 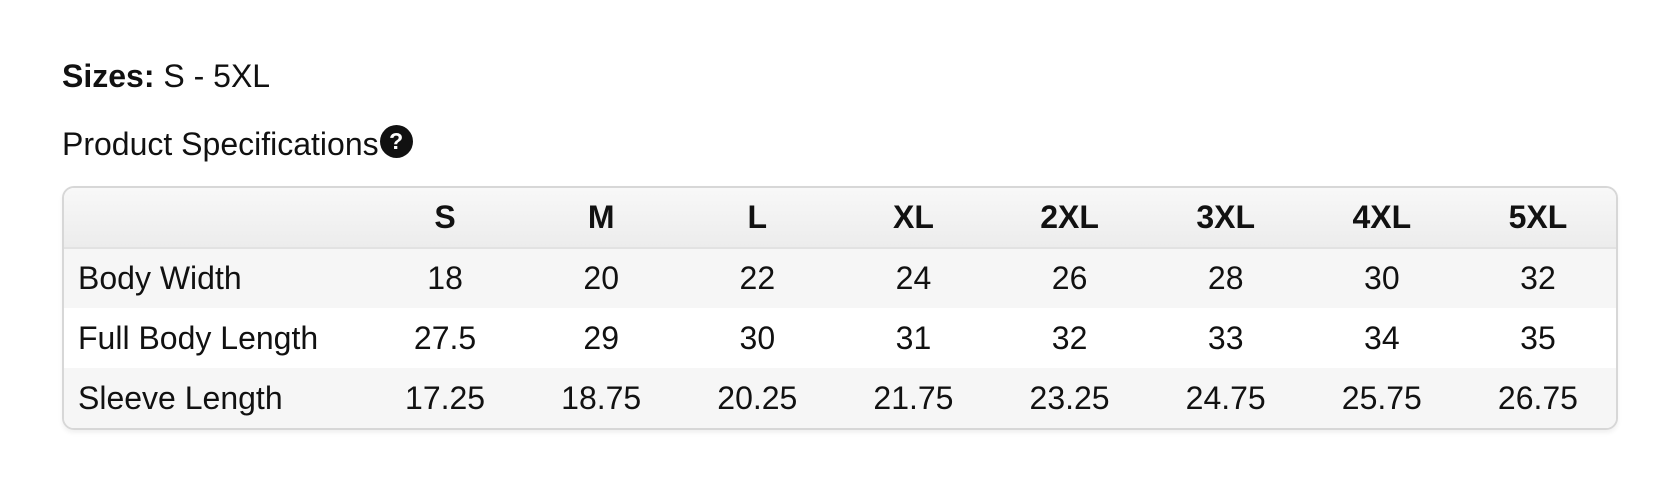 I want to click on value-cell: 18, so click(x=445, y=278).